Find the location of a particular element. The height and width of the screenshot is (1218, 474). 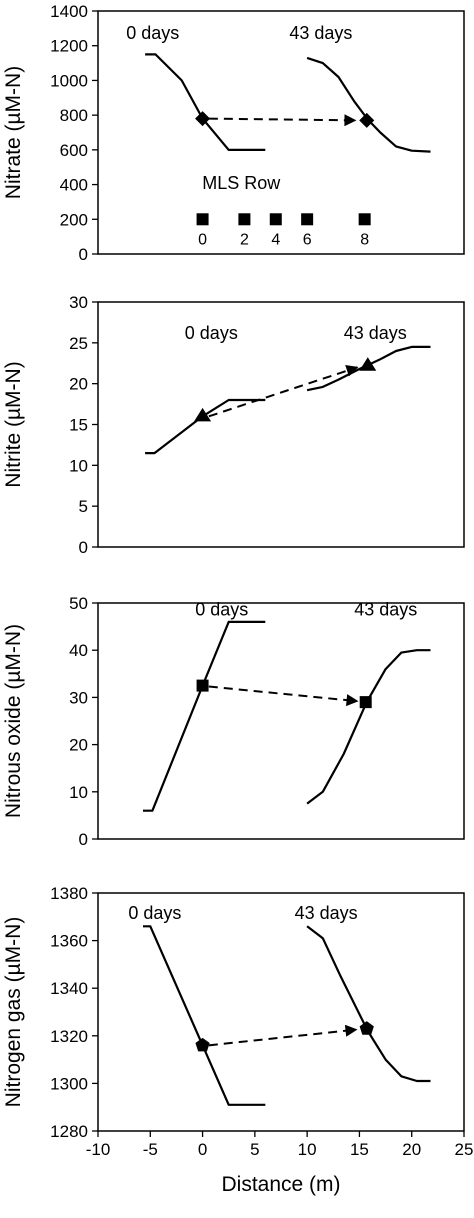

mls-well-label-0: 0 is located at coordinates (202, 239).